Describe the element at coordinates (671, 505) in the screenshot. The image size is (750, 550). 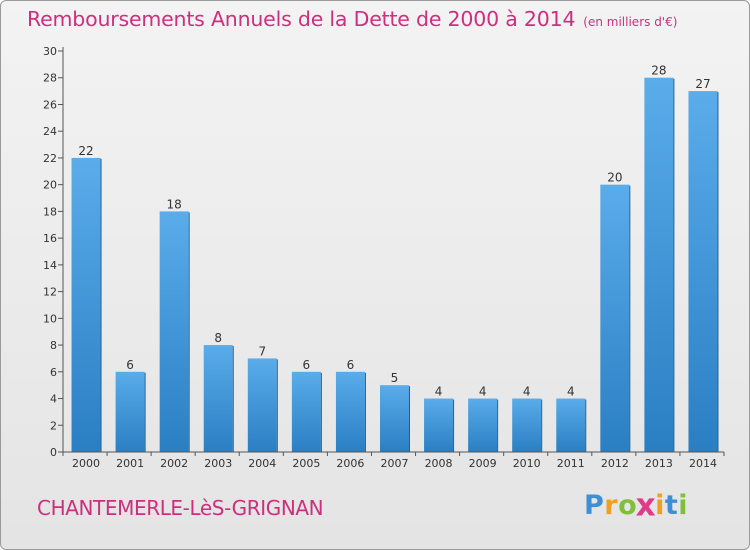
I see `logo-letter: t` at that location.